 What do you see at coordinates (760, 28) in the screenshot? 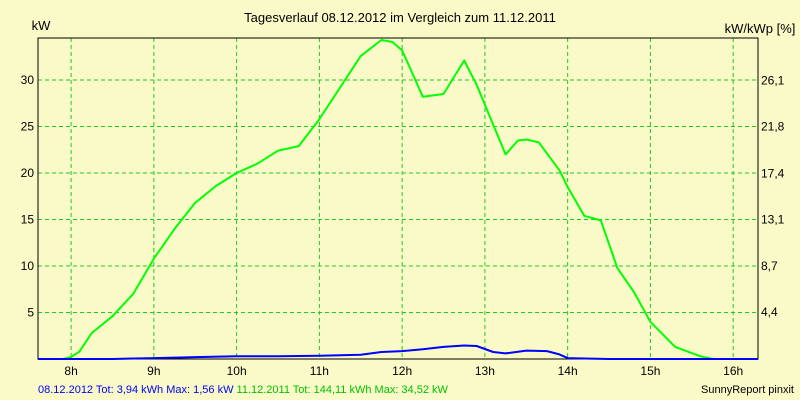
I see `y2-axis-label: kW/kWp [%]` at bounding box center [760, 28].